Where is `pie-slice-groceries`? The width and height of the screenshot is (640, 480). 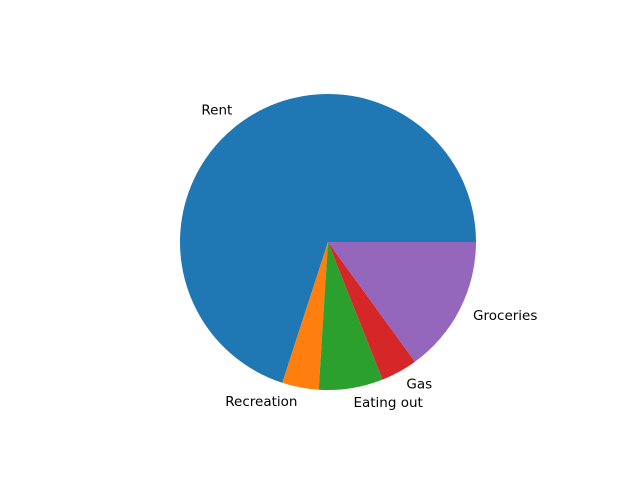 pie-slice-groceries is located at coordinates (402, 302).